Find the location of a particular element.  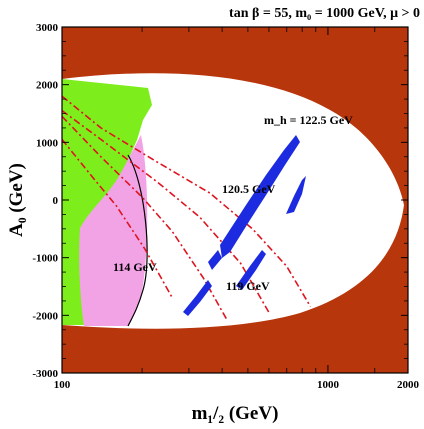

g-minus-2-region is located at coordinates (113, 230).